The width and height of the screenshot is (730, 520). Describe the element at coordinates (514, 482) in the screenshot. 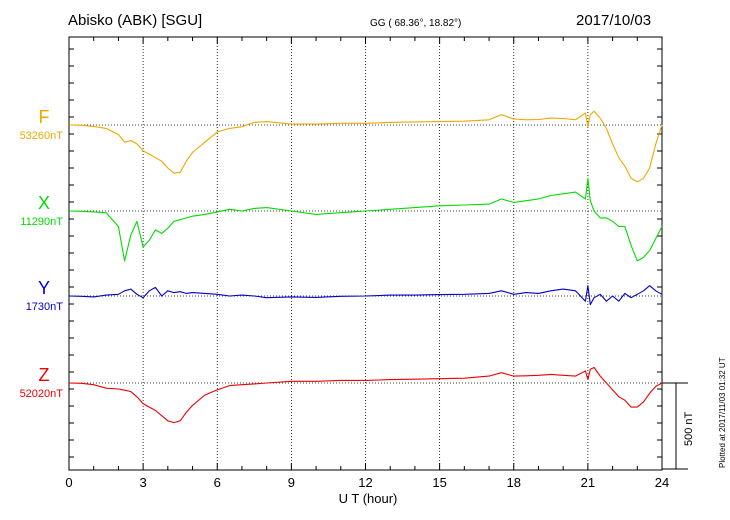

I see `x-tick-label: 18` at that location.